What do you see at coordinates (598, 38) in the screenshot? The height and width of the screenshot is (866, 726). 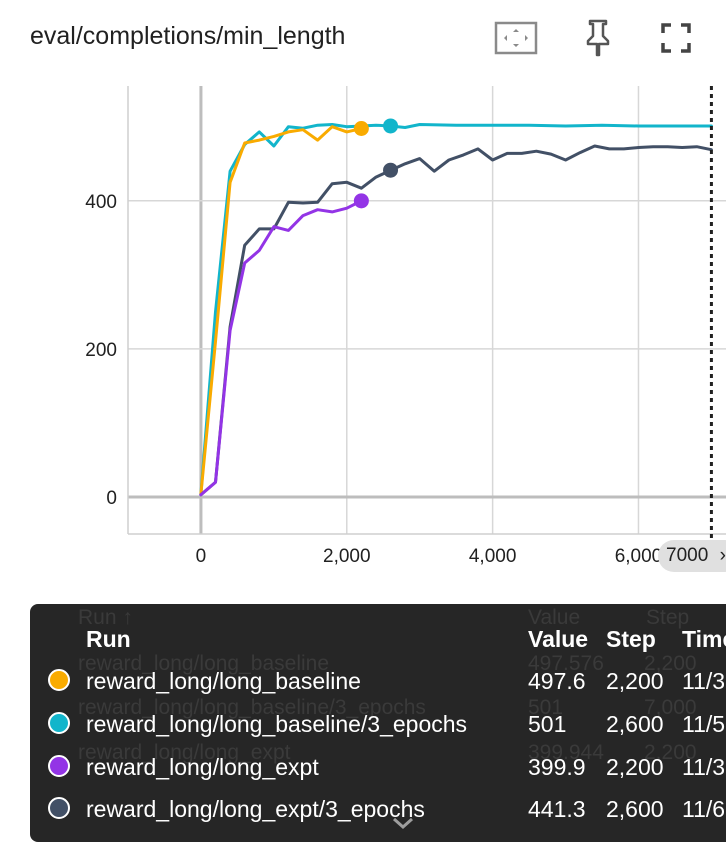 I see `pin-icon` at bounding box center [598, 38].